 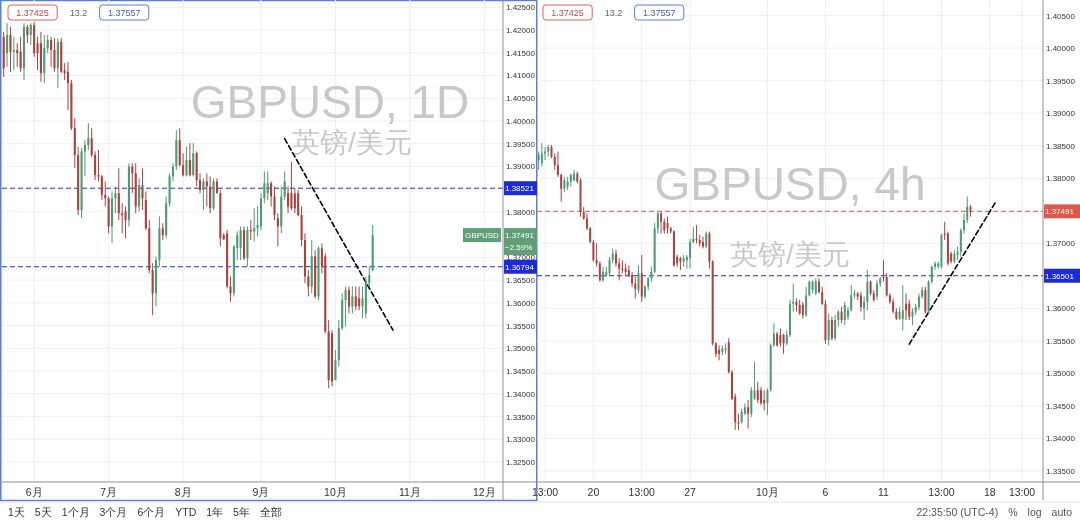 I want to click on text: 1.37491, so click(x=520, y=236).